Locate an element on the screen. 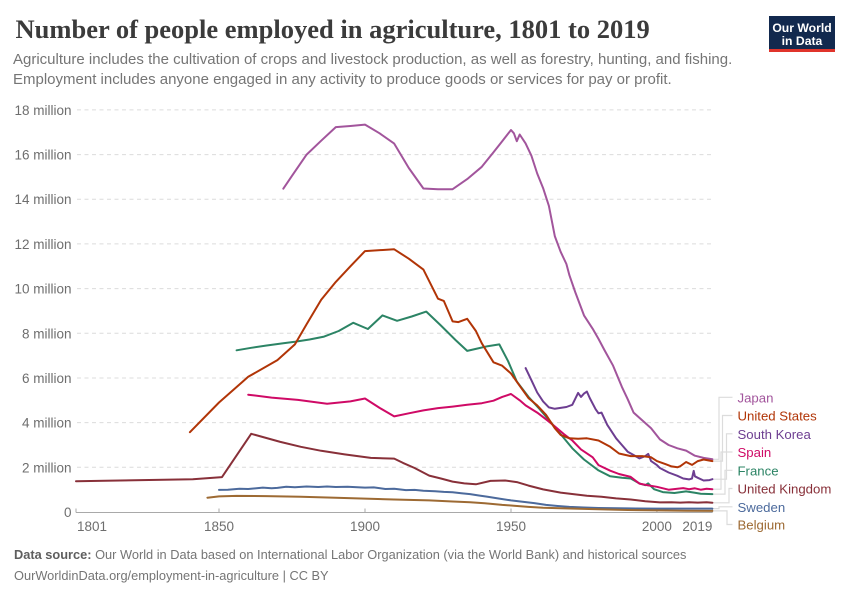  svg-text: Sweden is located at coordinates (762, 507).